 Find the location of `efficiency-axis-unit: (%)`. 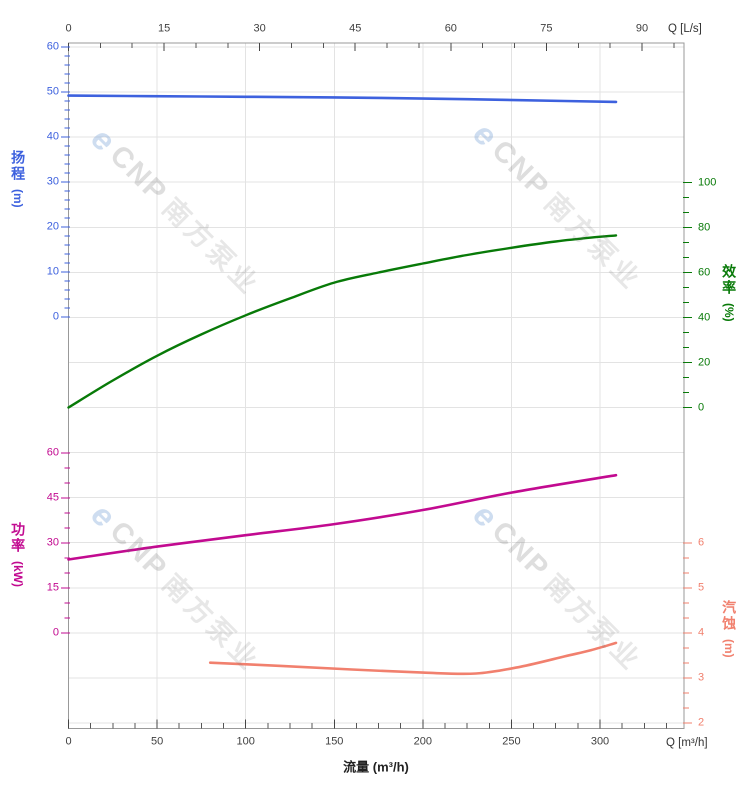

efficiency-axis-unit: (%) is located at coordinates (729, 312).